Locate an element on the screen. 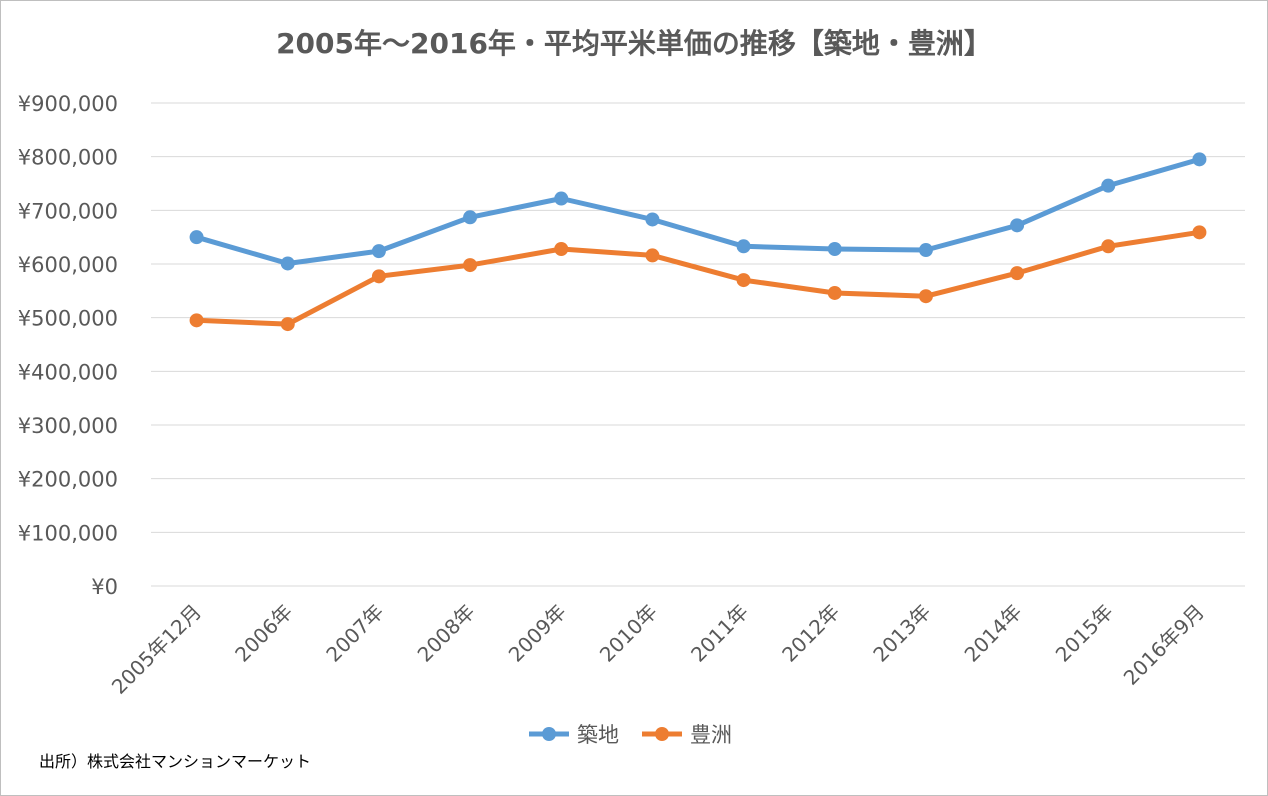 Image resolution: width=1268 pixels, height=796 pixels. y-tick-label: ¥200,000 is located at coordinates (68, 480).